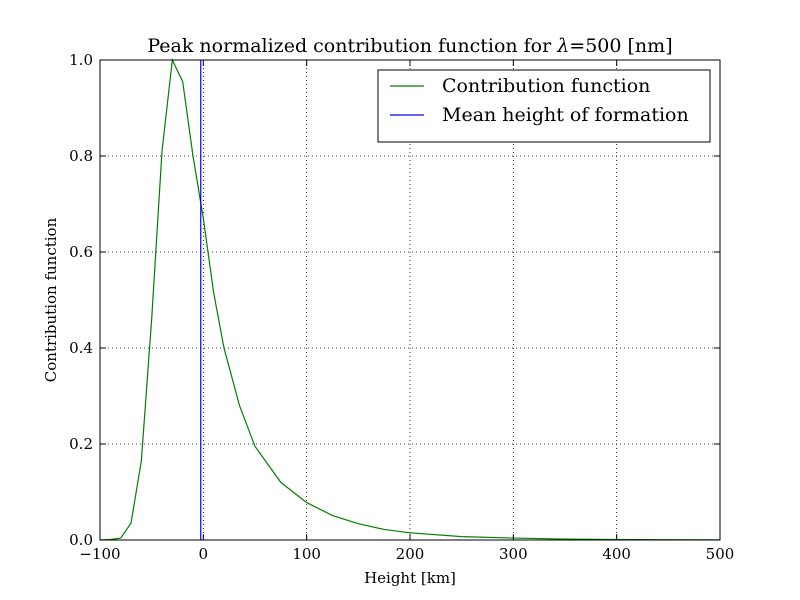  What do you see at coordinates (513, 554) in the screenshot?
I see `x-tick-label: 300` at bounding box center [513, 554].